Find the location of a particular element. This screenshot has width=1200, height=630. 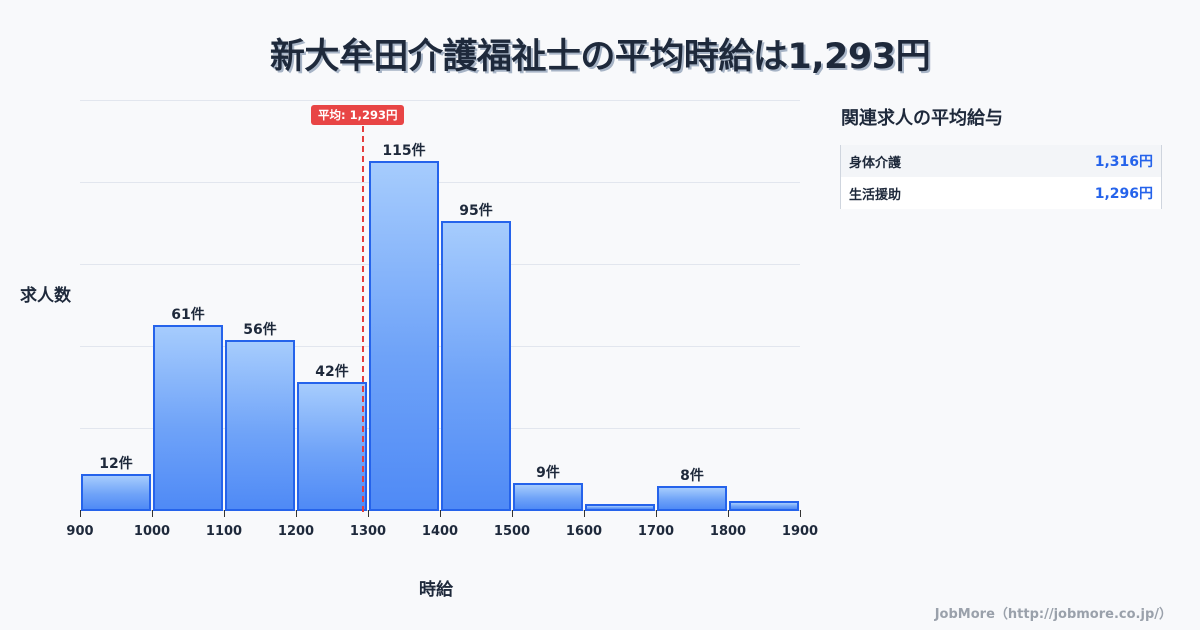

footer-credit: JobMore（http://jobmore.co.jp/） is located at coordinates (1053, 614).